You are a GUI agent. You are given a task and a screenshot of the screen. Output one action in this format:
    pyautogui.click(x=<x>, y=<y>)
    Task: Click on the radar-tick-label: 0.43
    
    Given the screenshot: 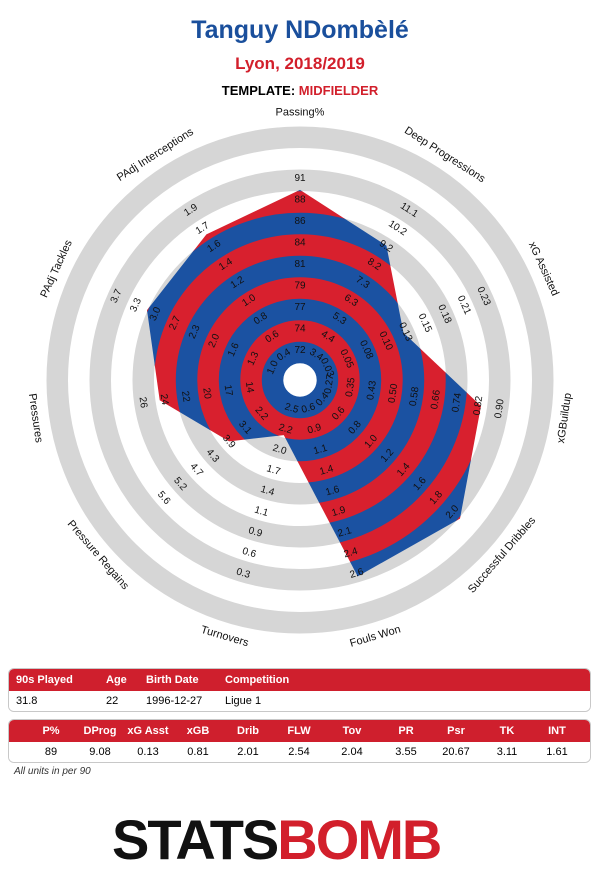 What is the action you would take?
    pyautogui.click(x=372, y=390)
    